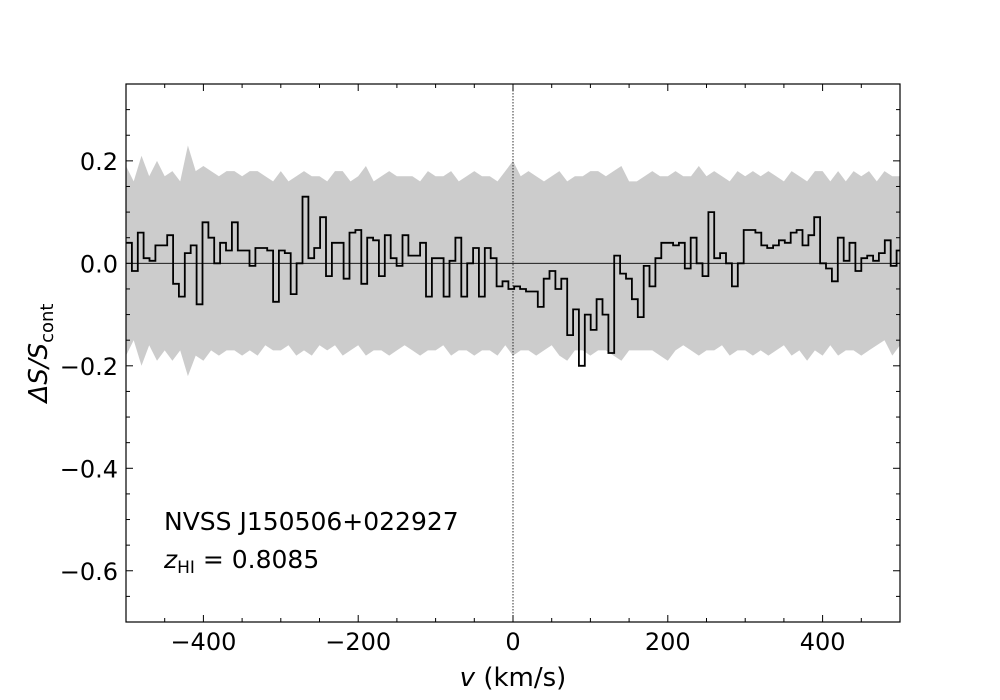 This screenshot has width=1000, height=700. Describe the element at coordinates (311, 521) in the screenshot. I see `source-name-annotation: NVSS J150506+022927` at that location.